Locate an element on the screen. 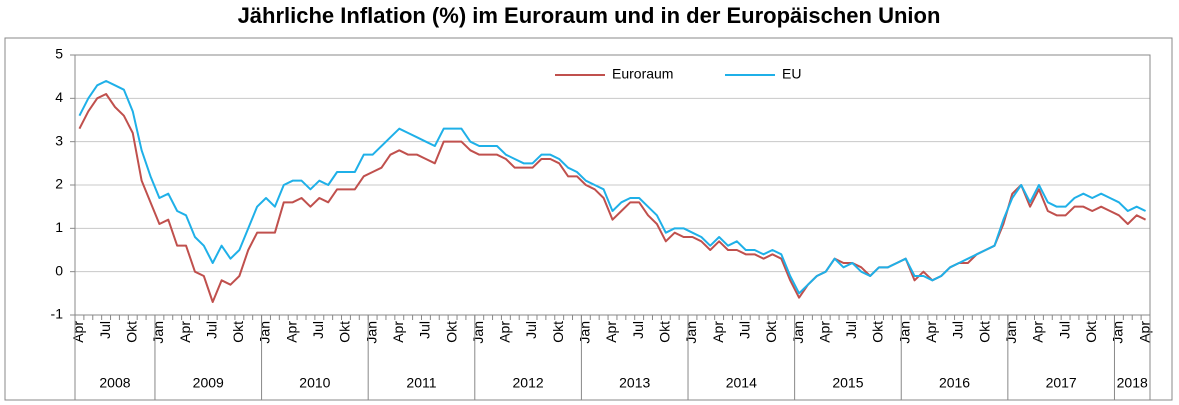  y-tick-label: 0 is located at coordinates (59, 270).